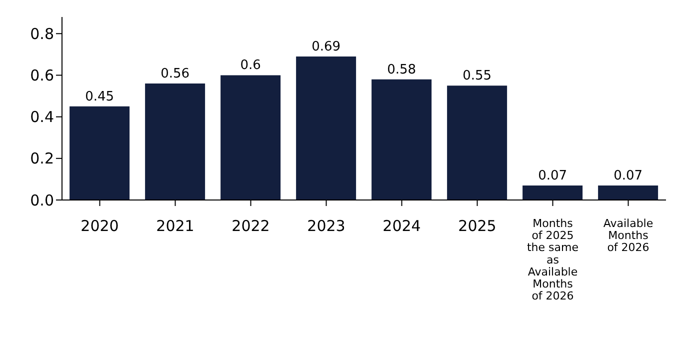 The height and width of the screenshot is (342, 682). Describe the element at coordinates (251, 226) in the screenshot. I see `x-tick-label: 2022` at that location.